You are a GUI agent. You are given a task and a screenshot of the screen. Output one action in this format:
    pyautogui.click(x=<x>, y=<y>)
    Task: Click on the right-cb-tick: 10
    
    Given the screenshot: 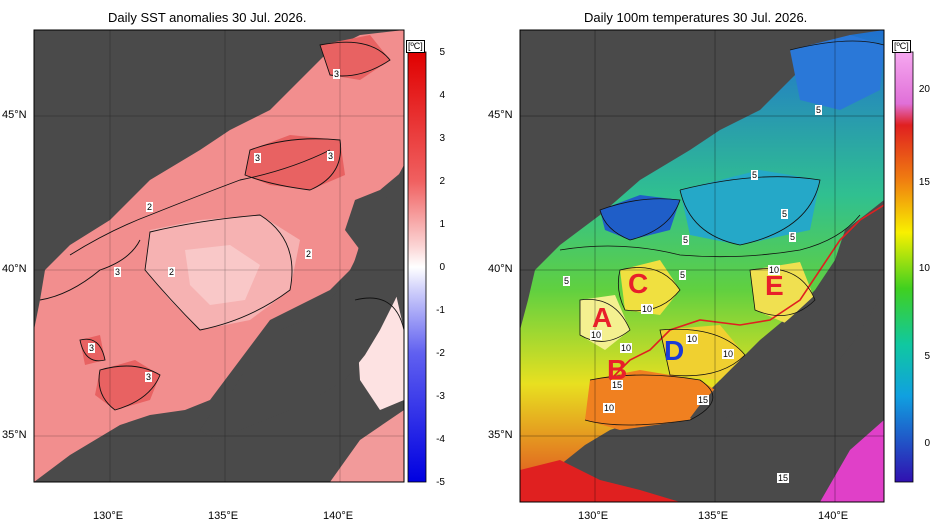 What is the action you would take?
    pyautogui.click(x=924, y=268)
    